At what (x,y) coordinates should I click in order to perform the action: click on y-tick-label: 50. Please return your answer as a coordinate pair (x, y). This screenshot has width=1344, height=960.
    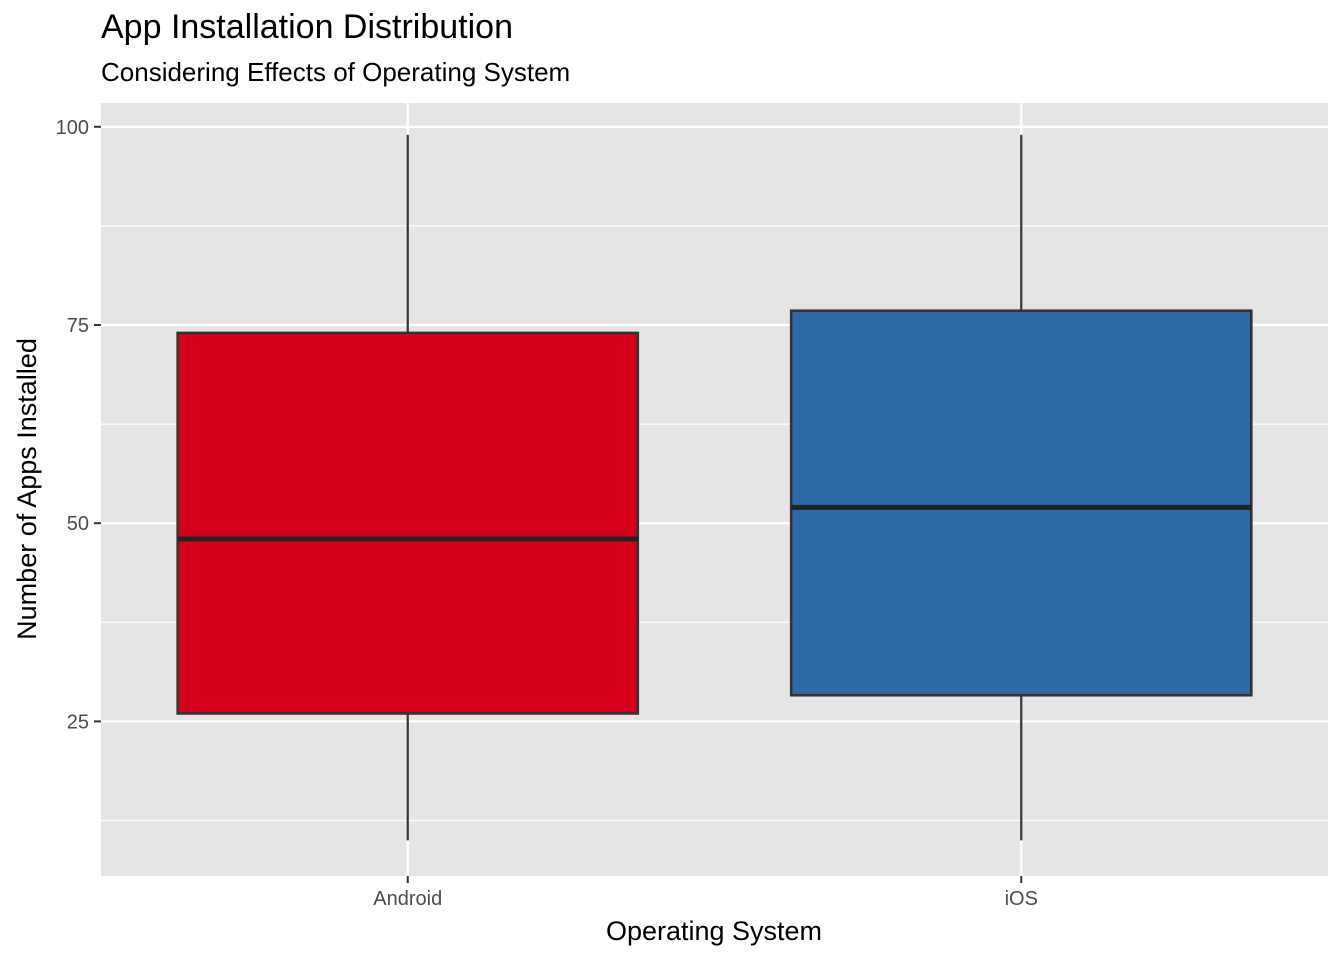
    Looking at the image, I should click on (78, 524).